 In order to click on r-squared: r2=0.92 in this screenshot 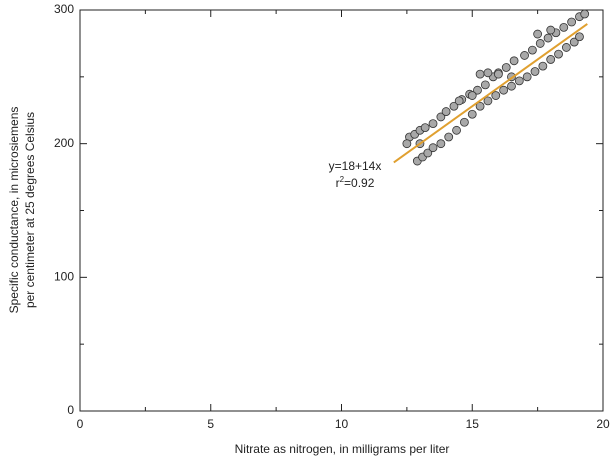, I will do `click(355, 182)`.